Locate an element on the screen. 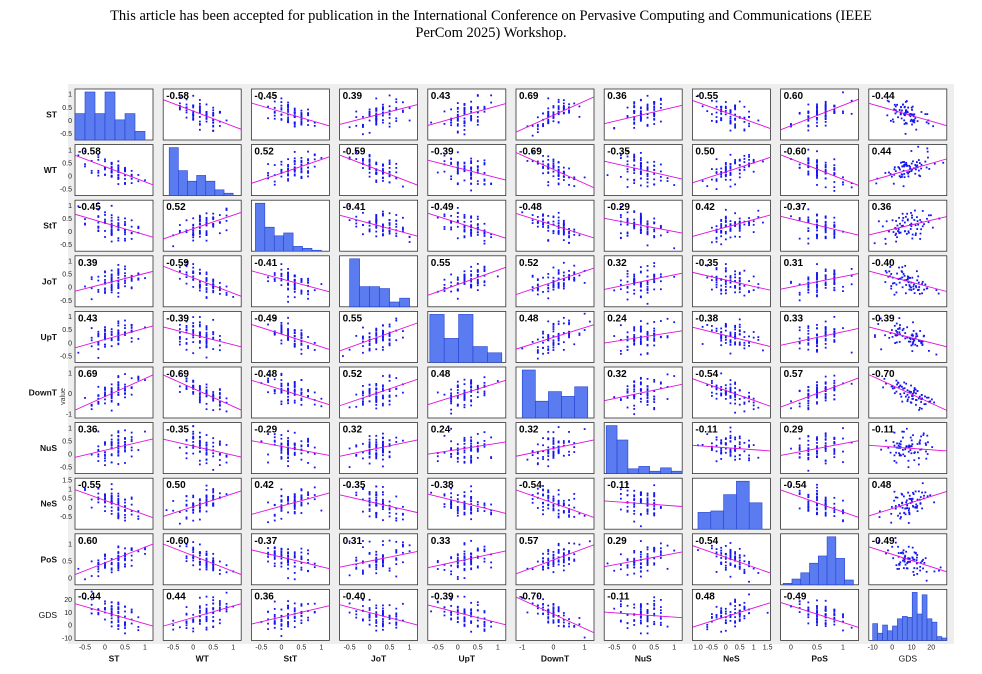  panel-StT-vs-GDS: 0.36 is located at coordinates (908, 225).